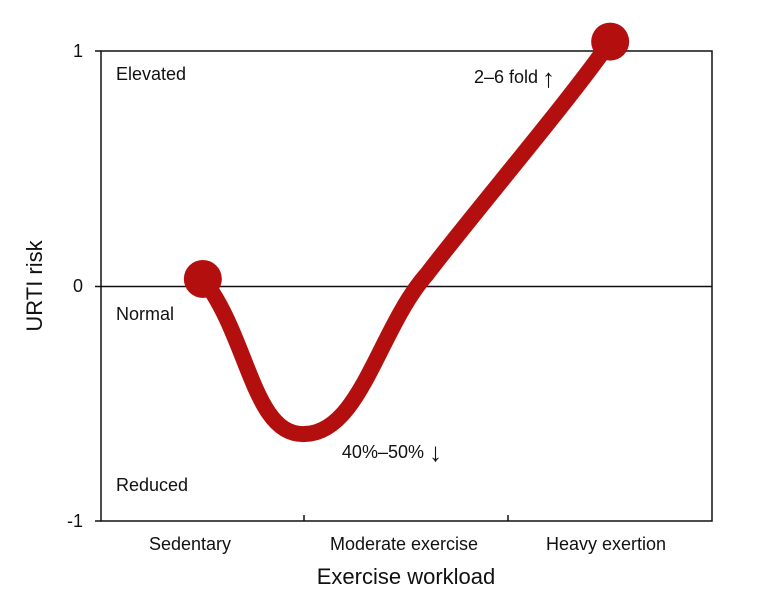 This screenshot has height=608, width=762. What do you see at coordinates (75, 521) in the screenshot?
I see `y-tick-label-bottom: -1` at bounding box center [75, 521].